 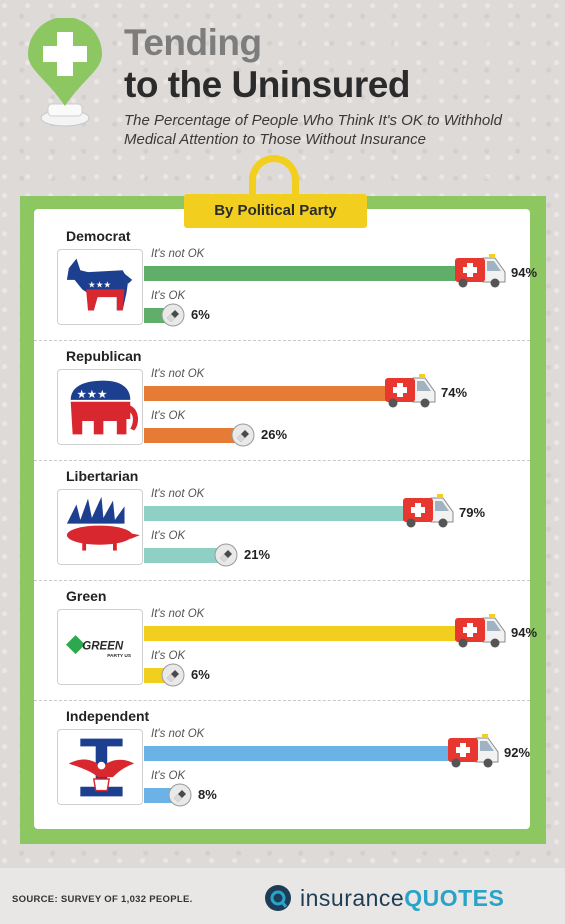 What do you see at coordinates (100, 407) in the screenshot?
I see `party-logo-republican-icon: ★★★` at bounding box center [100, 407].